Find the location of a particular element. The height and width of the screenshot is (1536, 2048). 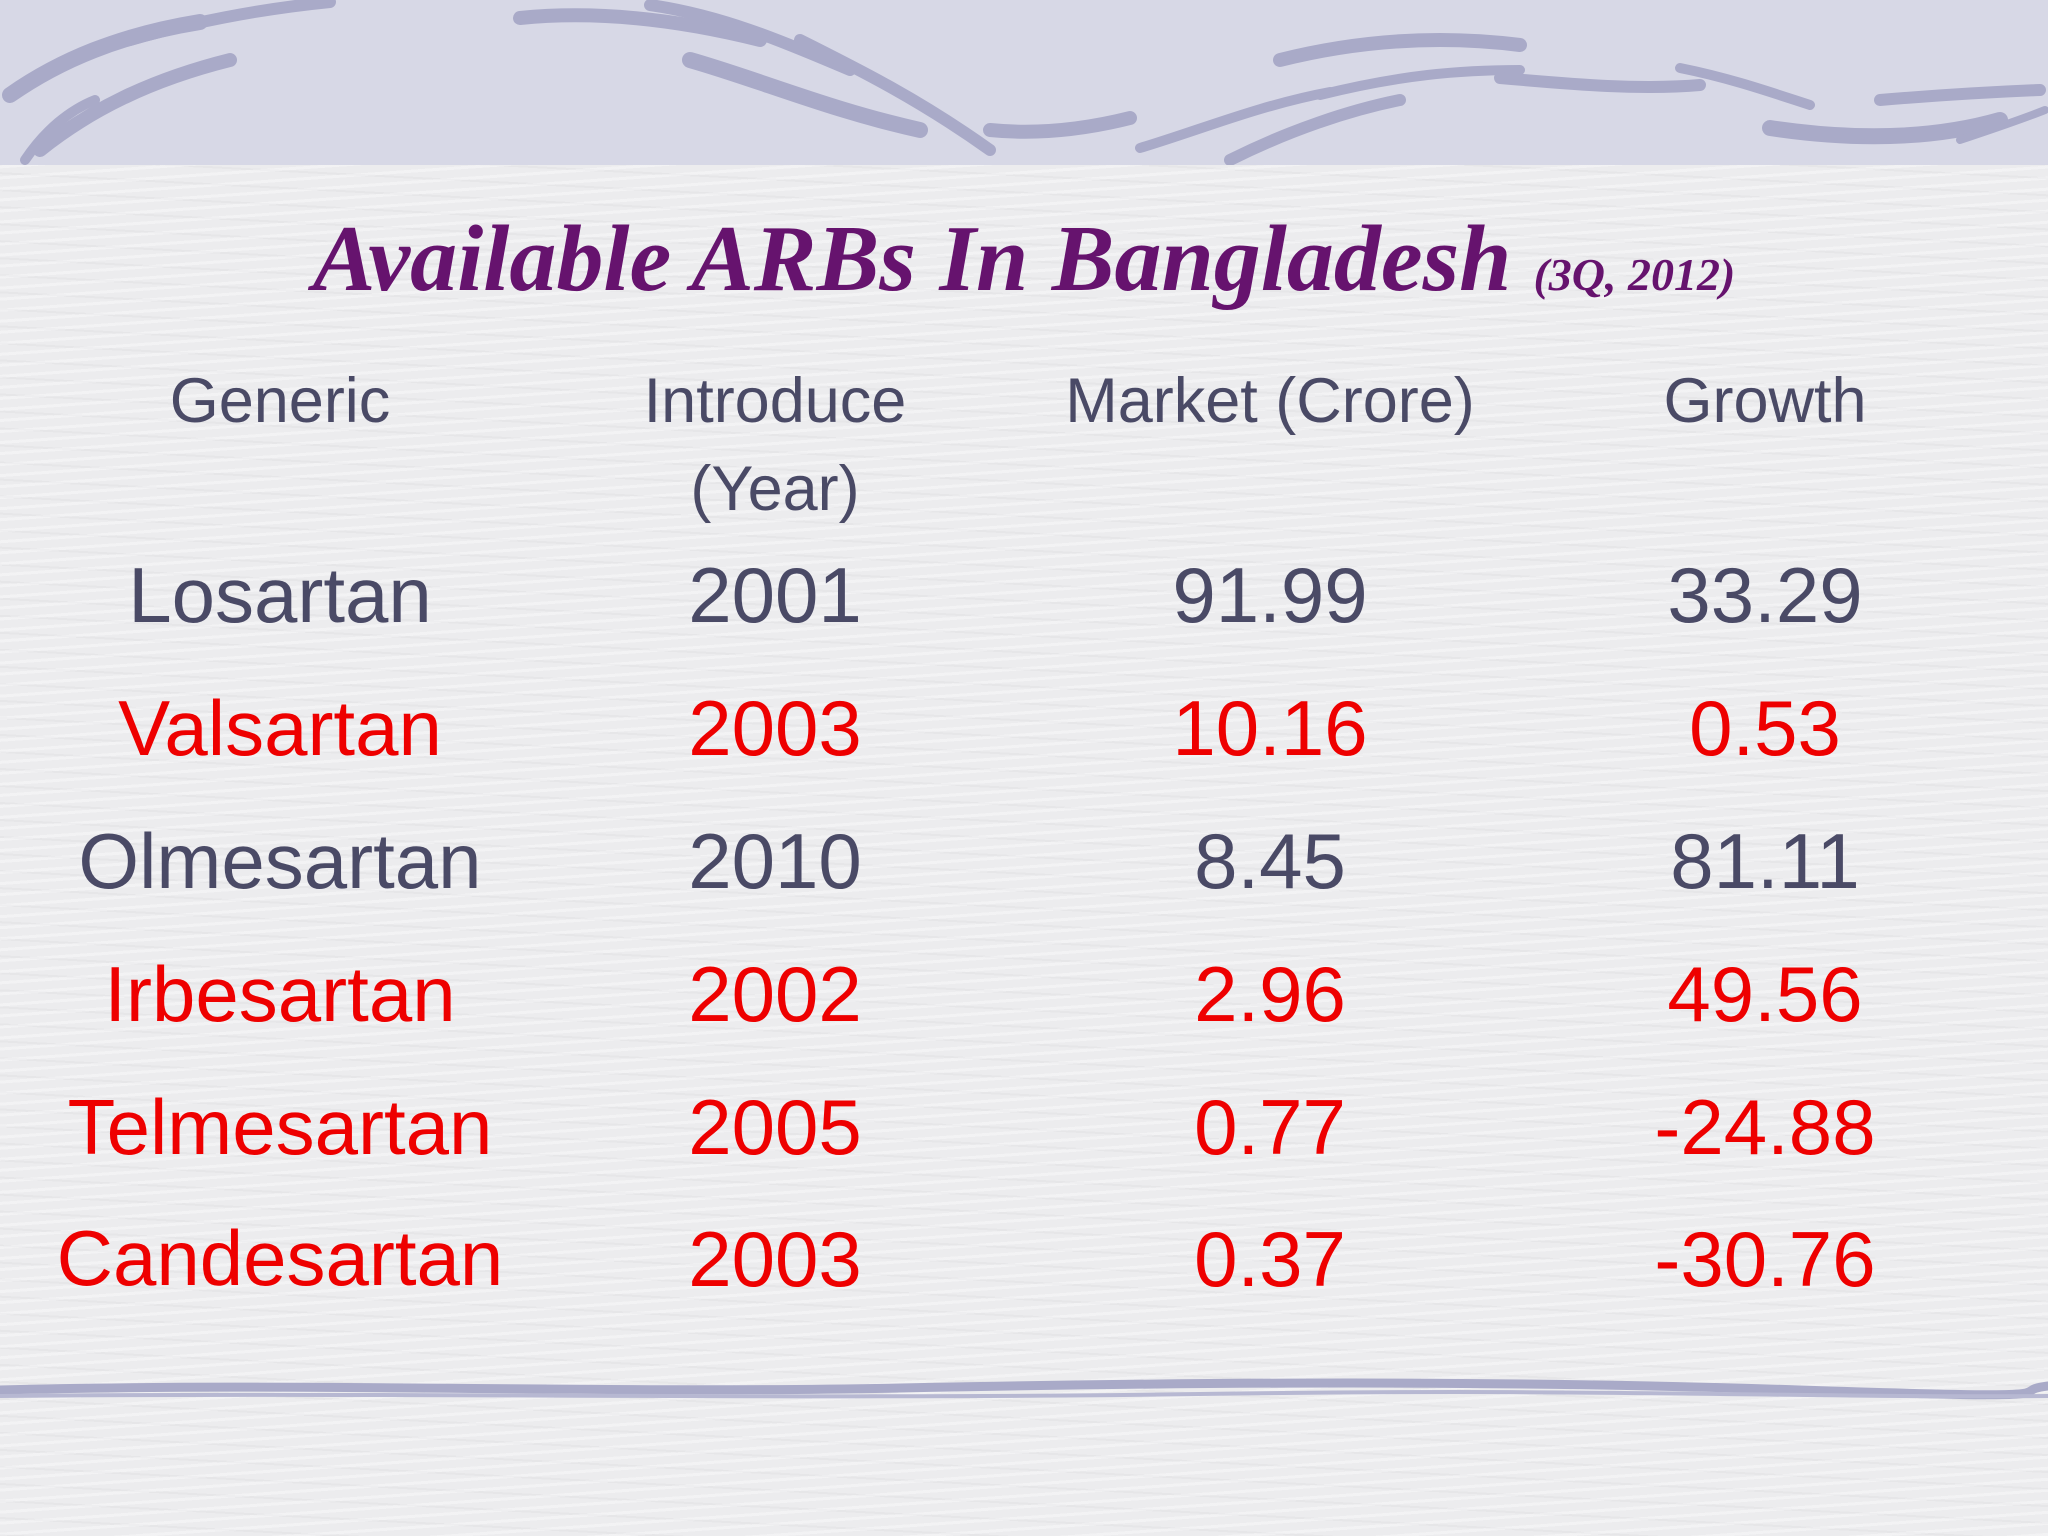

cell-growth-irbesartan: 49.56 is located at coordinates (1765, 994).